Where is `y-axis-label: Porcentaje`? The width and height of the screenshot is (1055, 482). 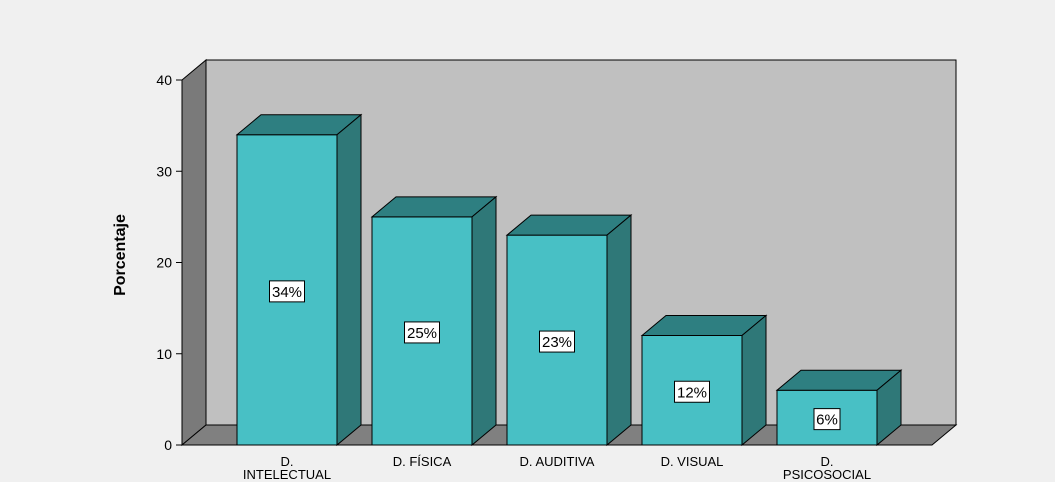
y-axis-label: Porcentaje is located at coordinates (120, 255).